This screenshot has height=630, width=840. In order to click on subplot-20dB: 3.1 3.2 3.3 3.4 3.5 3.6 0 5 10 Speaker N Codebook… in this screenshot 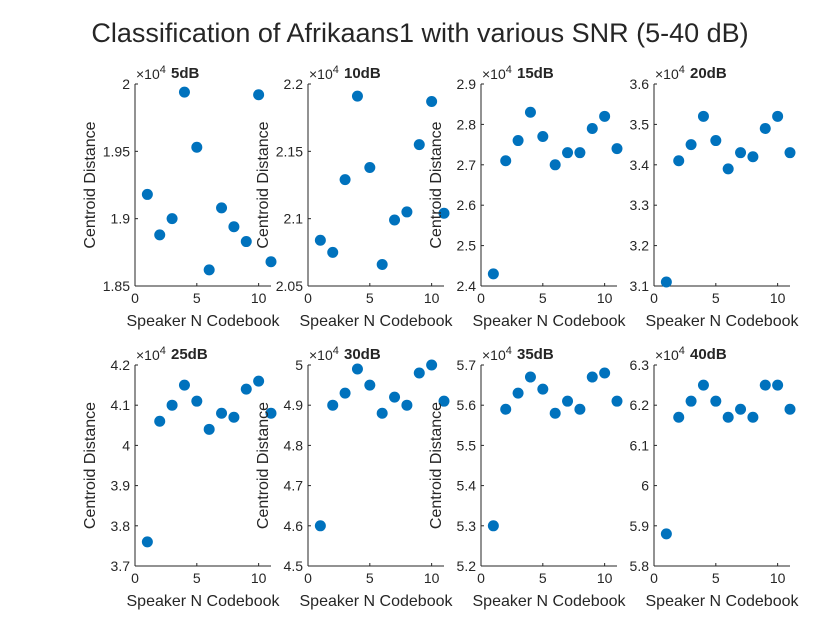, I will do `click(715, 197)`.